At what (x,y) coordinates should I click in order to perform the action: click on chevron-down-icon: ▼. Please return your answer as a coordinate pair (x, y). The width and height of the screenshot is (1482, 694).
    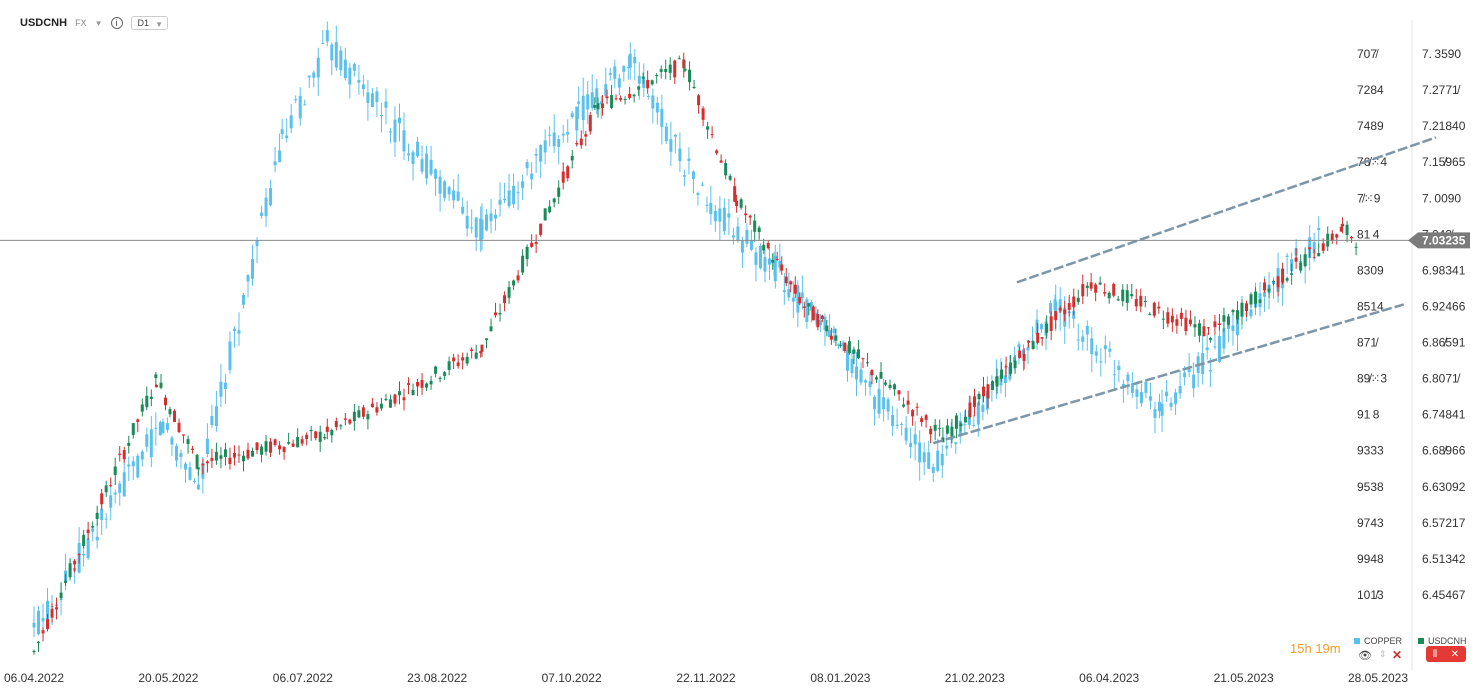
    Looking at the image, I should click on (98, 23).